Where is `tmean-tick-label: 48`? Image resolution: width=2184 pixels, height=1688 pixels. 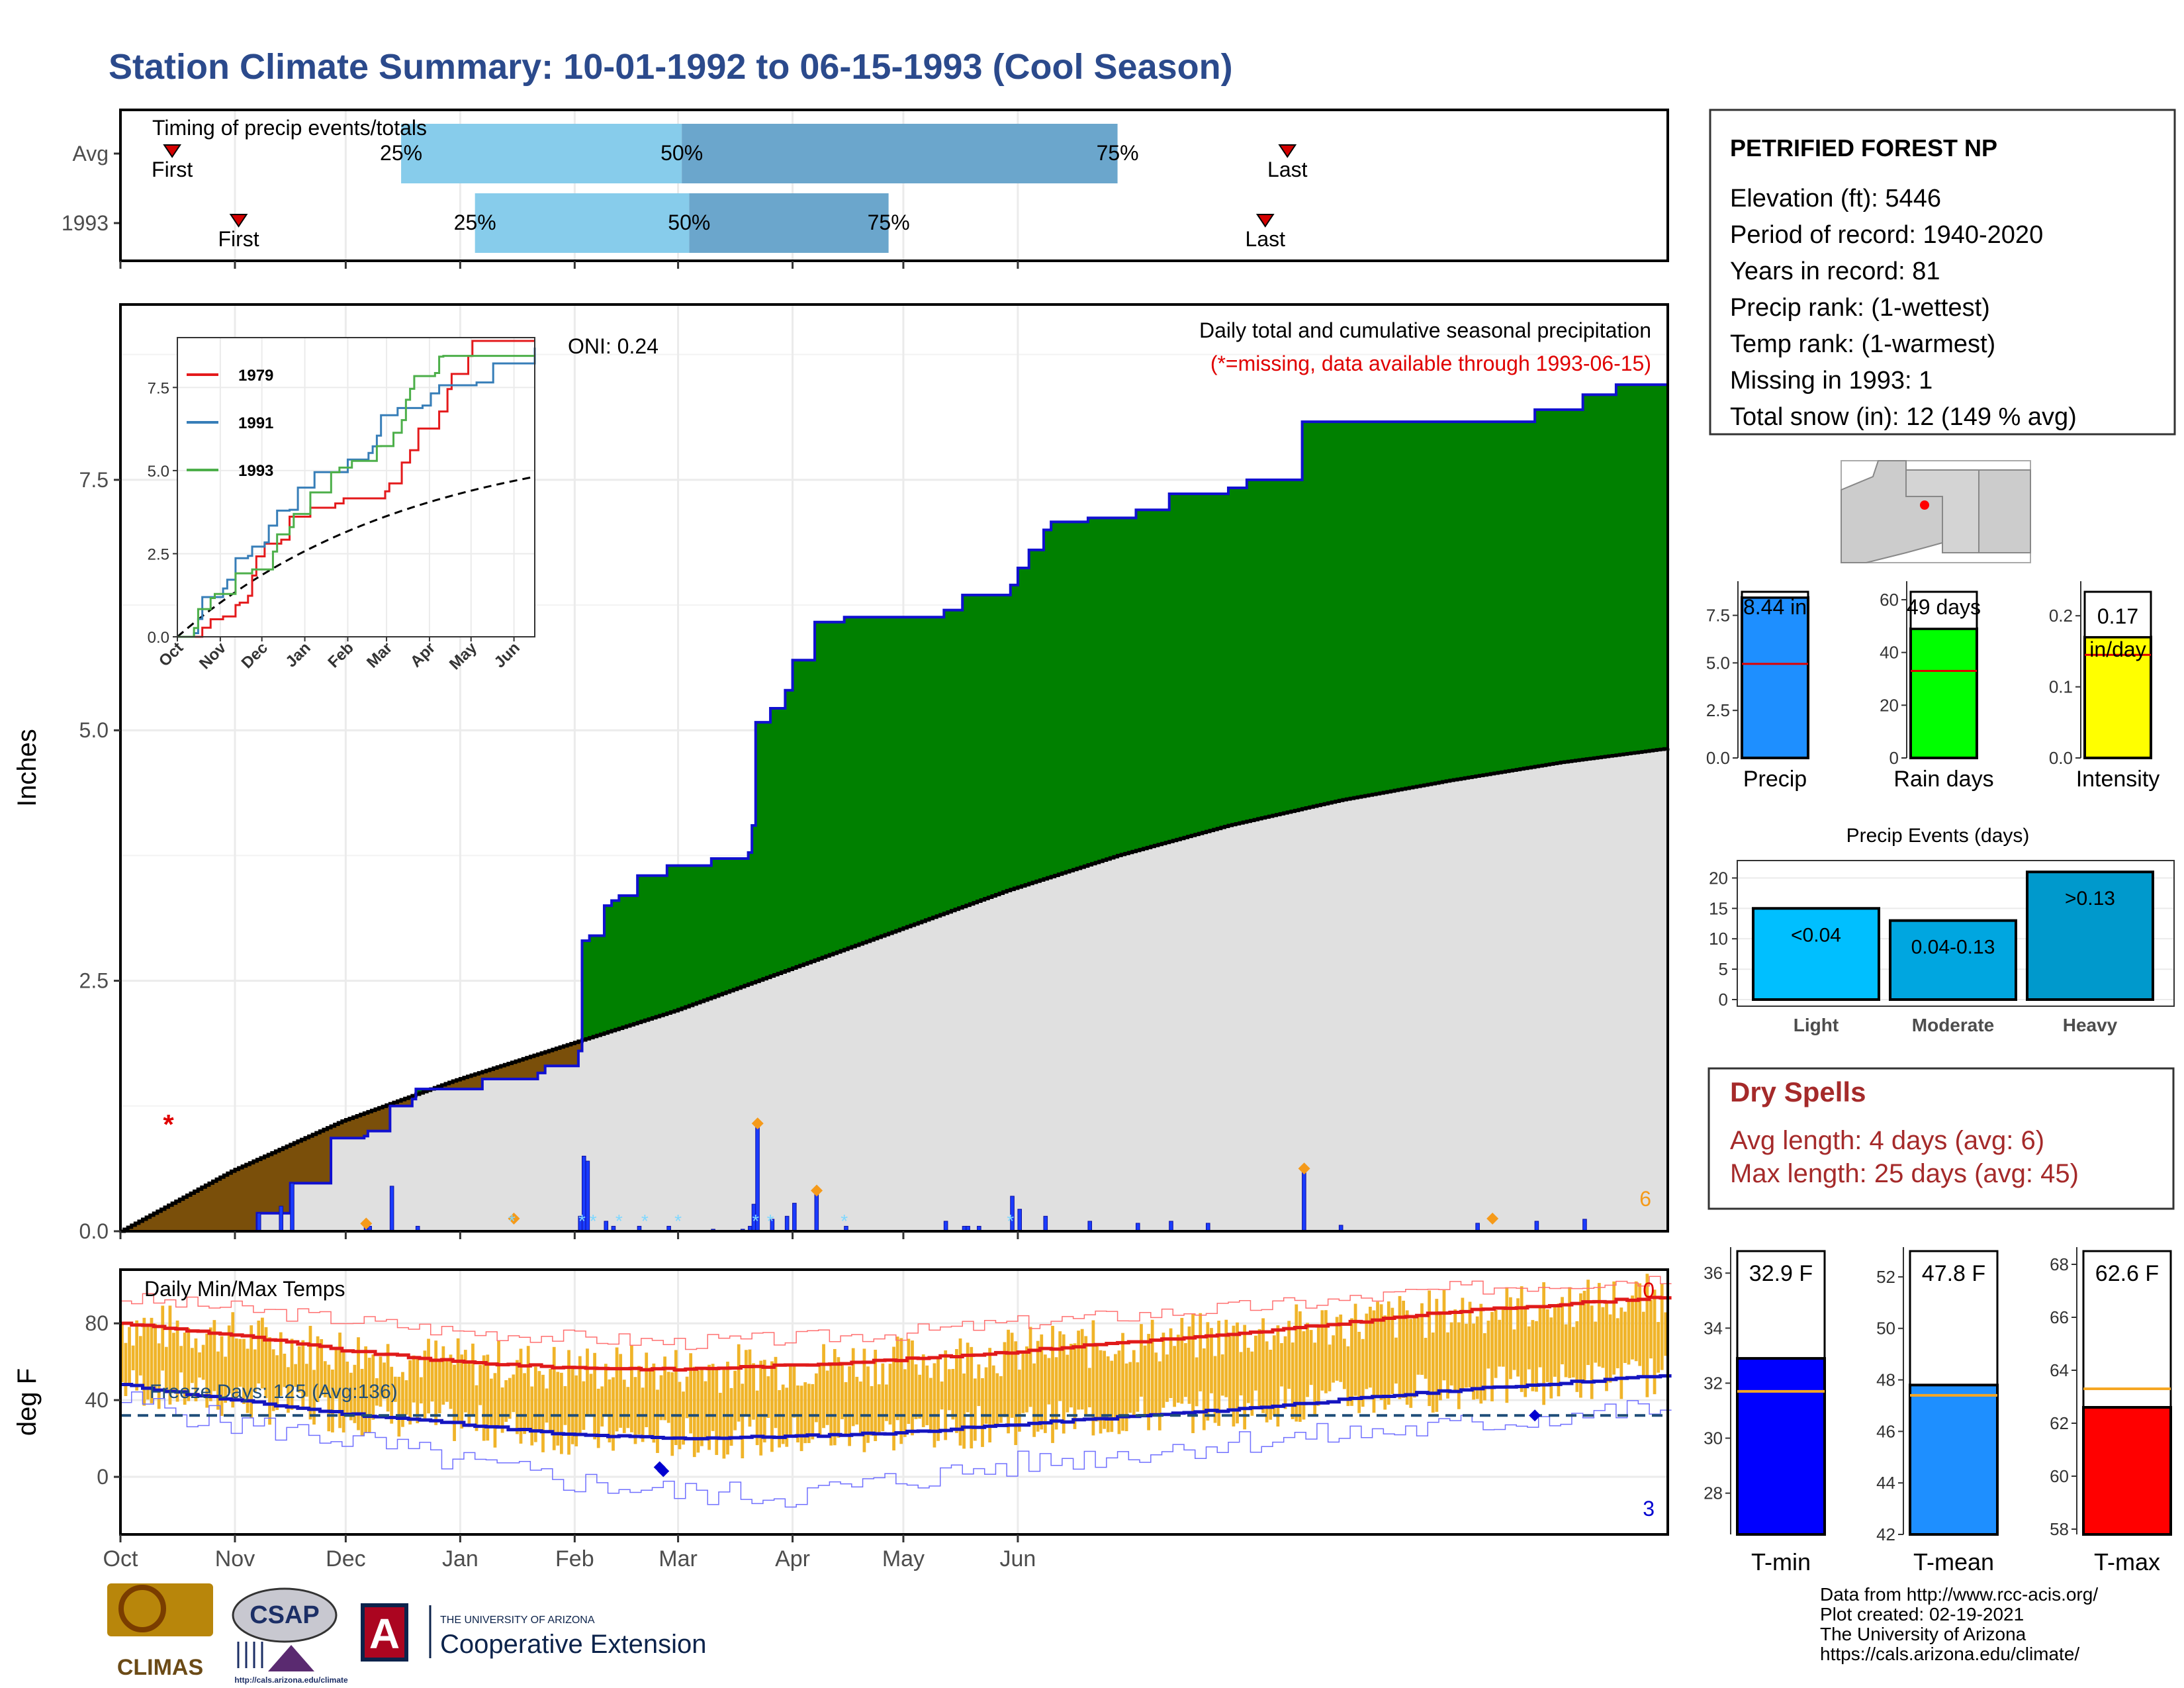
tmean-tick-label: 48 is located at coordinates (1885, 1380).